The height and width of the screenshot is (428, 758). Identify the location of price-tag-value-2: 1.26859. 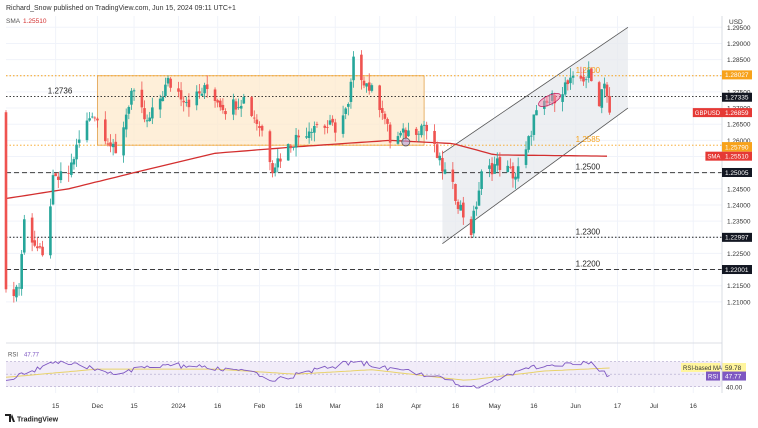
(737, 113).